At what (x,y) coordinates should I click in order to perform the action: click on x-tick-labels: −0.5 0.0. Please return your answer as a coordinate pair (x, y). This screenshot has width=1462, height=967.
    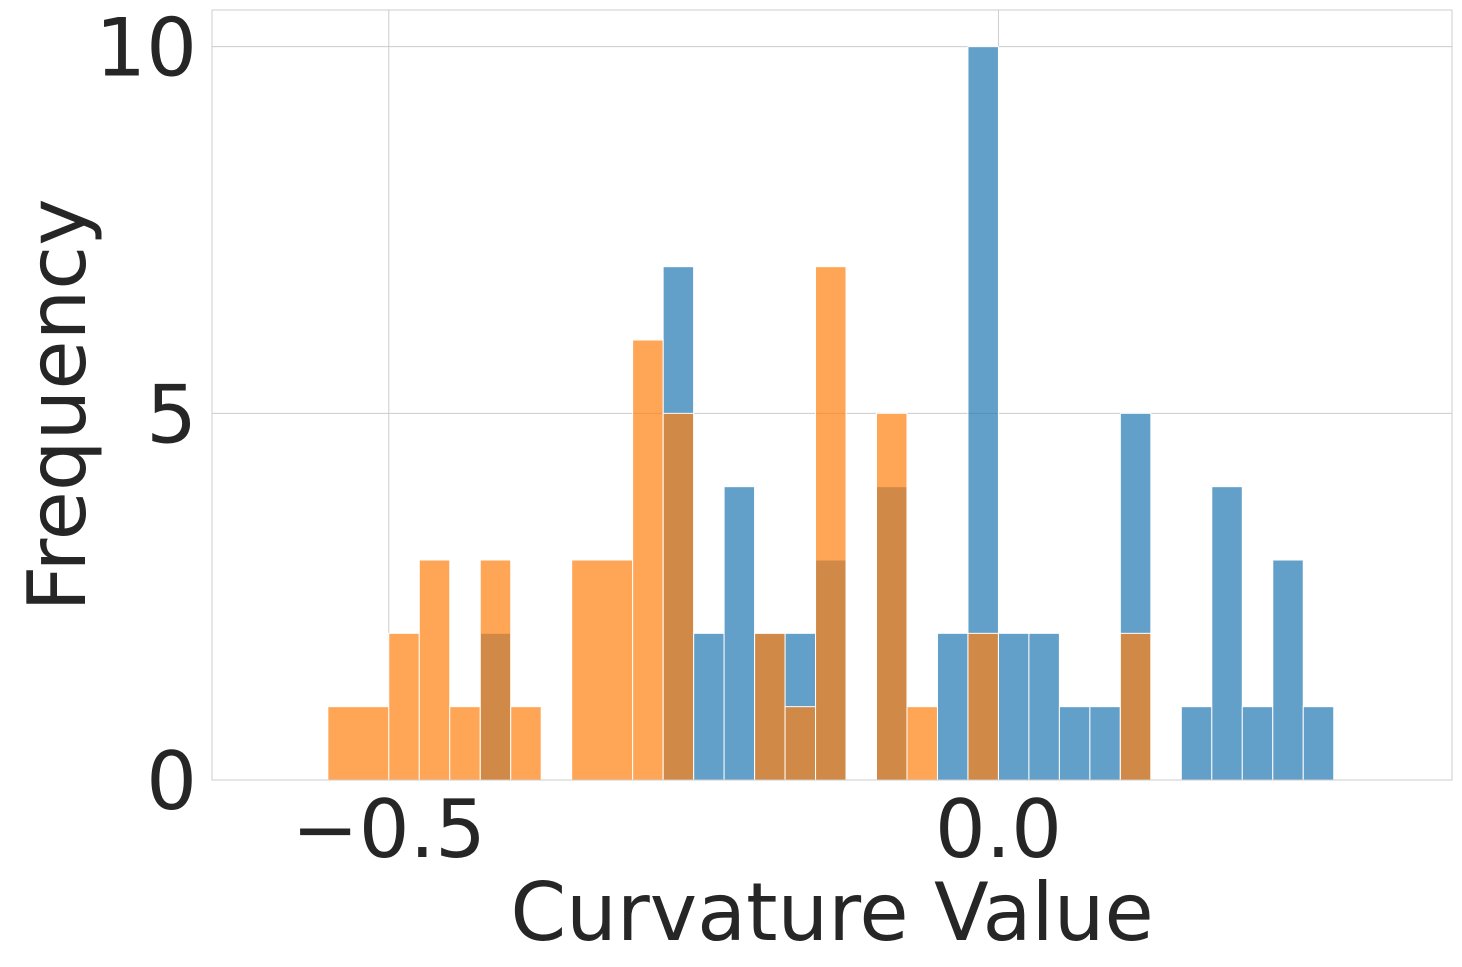
    Looking at the image, I should click on (677, 829).